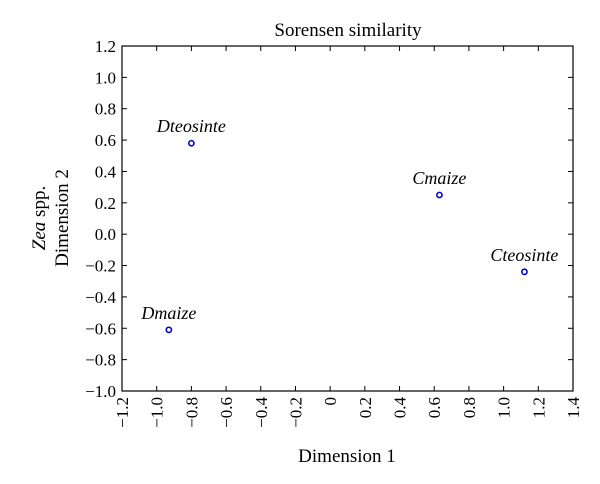  What do you see at coordinates (51, 218) in the screenshot?
I see `y-axis-label: Zea spp. Dimension 2` at bounding box center [51, 218].